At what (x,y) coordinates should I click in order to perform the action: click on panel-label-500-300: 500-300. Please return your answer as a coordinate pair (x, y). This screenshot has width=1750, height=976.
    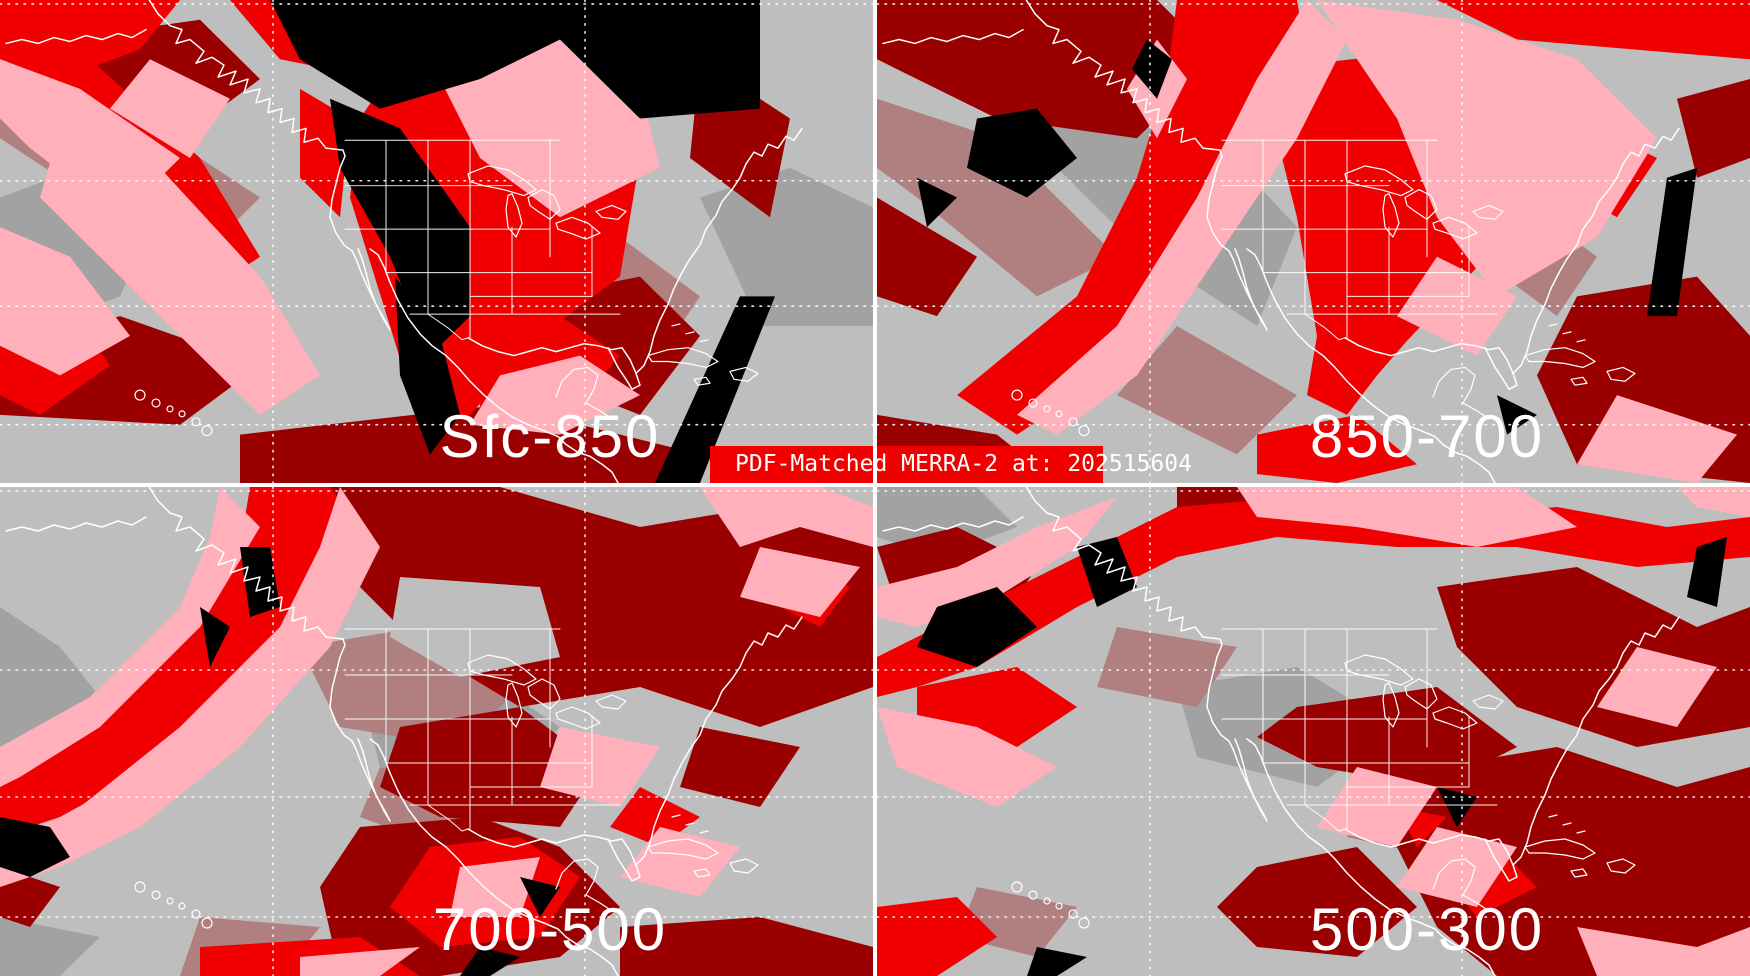
    Looking at the image, I should click on (1427, 929).